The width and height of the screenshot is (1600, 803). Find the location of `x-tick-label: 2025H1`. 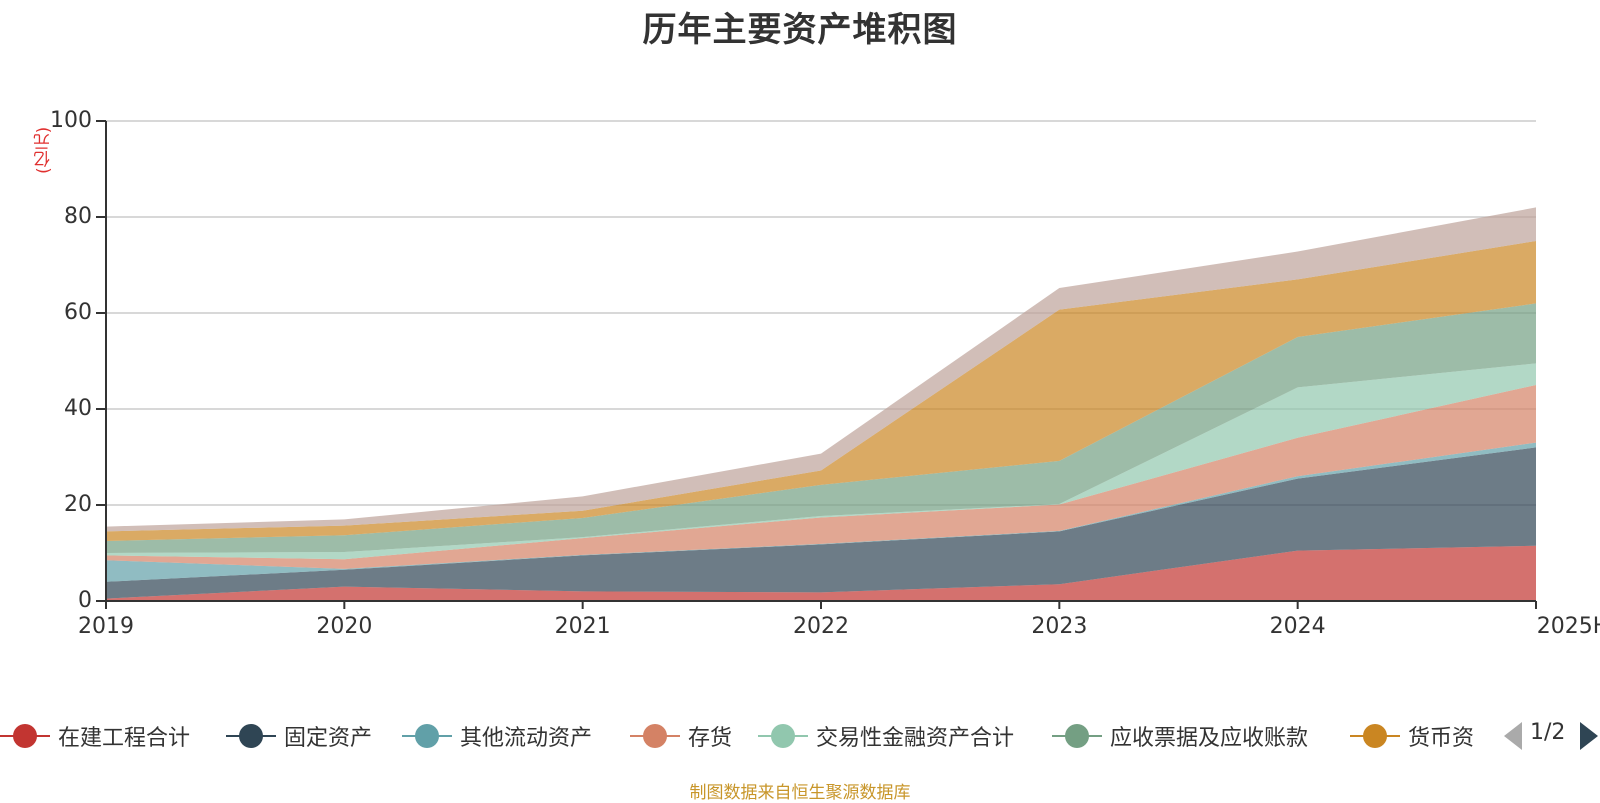

x-tick-label: 2025H1 is located at coordinates (1568, 626).